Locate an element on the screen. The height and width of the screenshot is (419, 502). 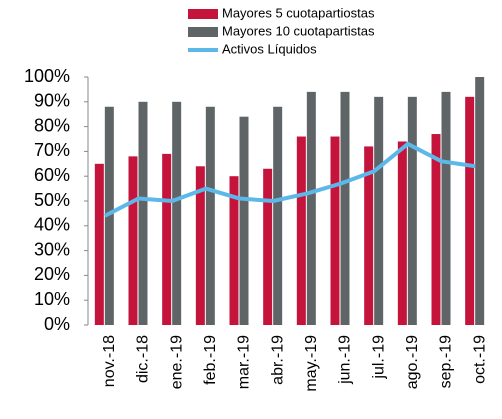
legend-label: Mayores 10 cuotapartistas is located at coordinates (298, 30).